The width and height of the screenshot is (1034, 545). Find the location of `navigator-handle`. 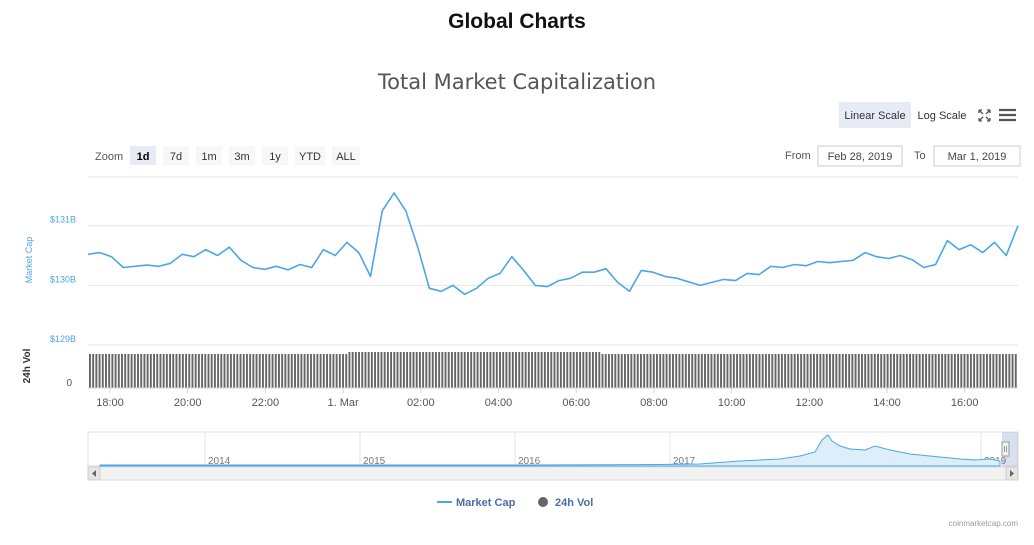

navigator-handle is located at coordinates (1005, 449).